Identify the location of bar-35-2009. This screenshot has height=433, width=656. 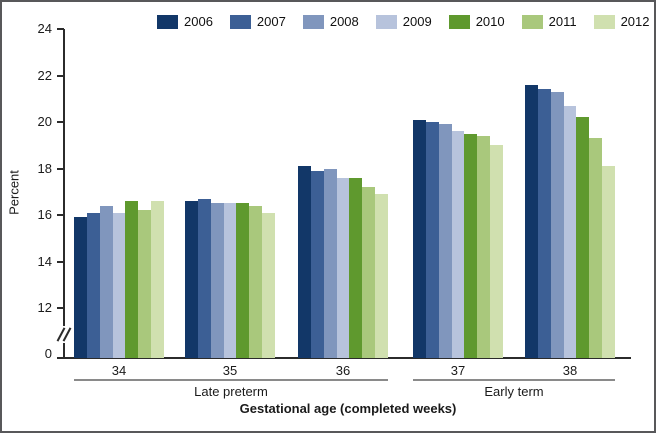
(230, 280).